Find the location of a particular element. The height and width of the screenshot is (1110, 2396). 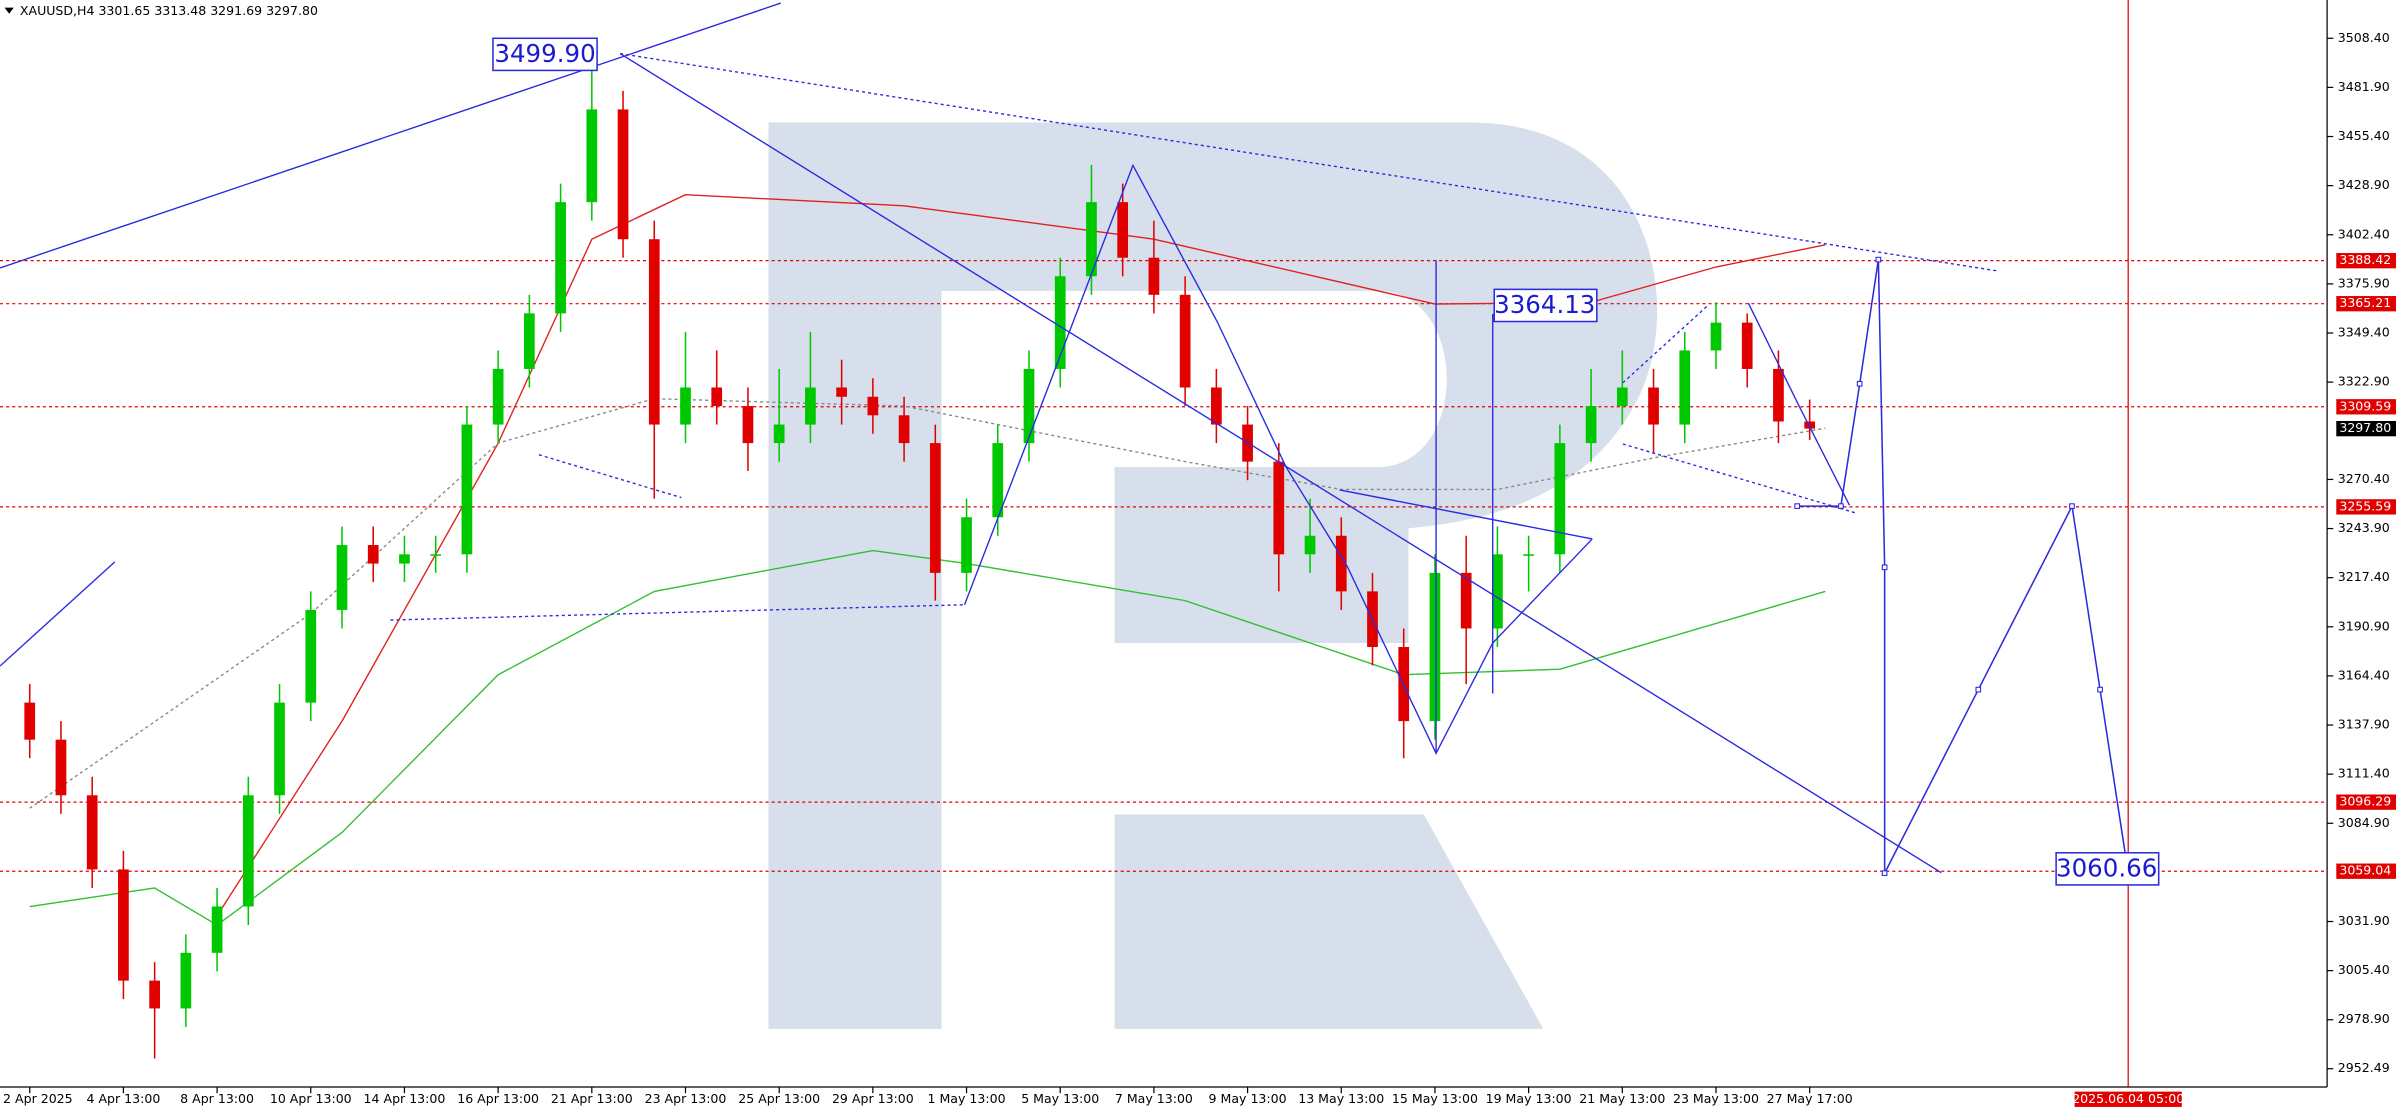

y-tick-label: 3005.40 is located at coordinates (2364, 969).